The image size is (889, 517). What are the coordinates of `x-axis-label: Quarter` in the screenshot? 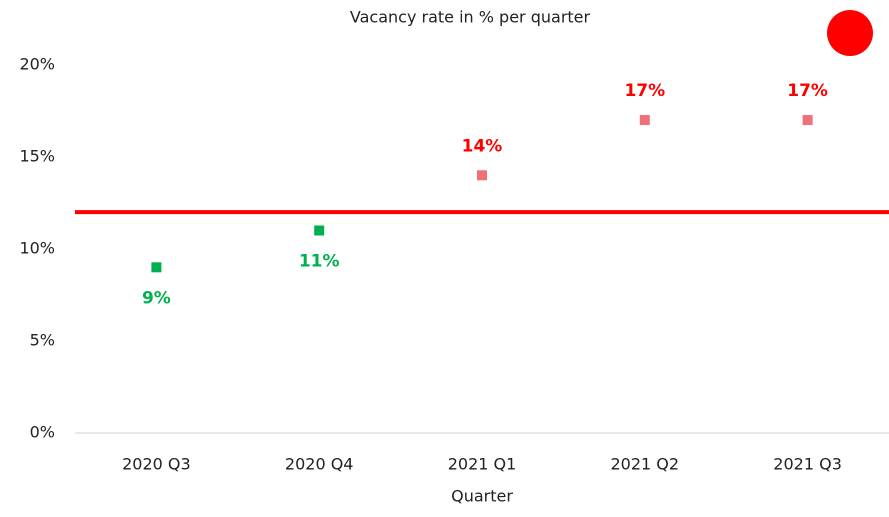 It's located at (482, 496).